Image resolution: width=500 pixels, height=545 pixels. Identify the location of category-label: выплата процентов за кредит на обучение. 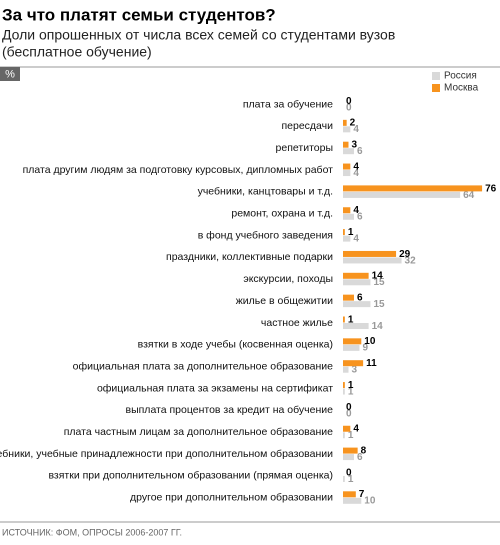
(230, 410).